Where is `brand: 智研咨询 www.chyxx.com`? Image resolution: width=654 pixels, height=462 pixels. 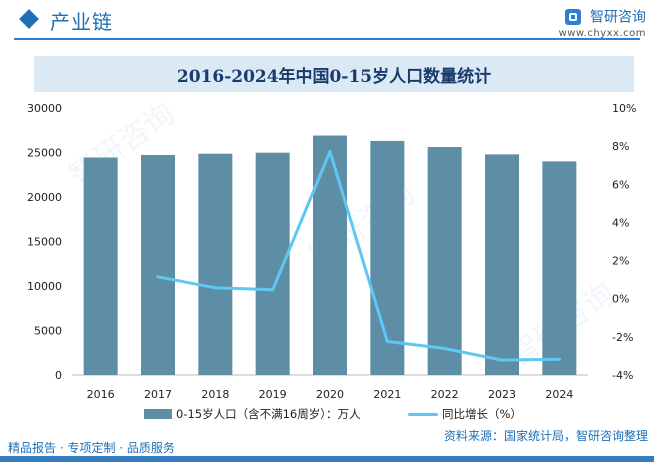 brand: 智研咨询 www.chyxx.com is located at coordinates (602, 22).